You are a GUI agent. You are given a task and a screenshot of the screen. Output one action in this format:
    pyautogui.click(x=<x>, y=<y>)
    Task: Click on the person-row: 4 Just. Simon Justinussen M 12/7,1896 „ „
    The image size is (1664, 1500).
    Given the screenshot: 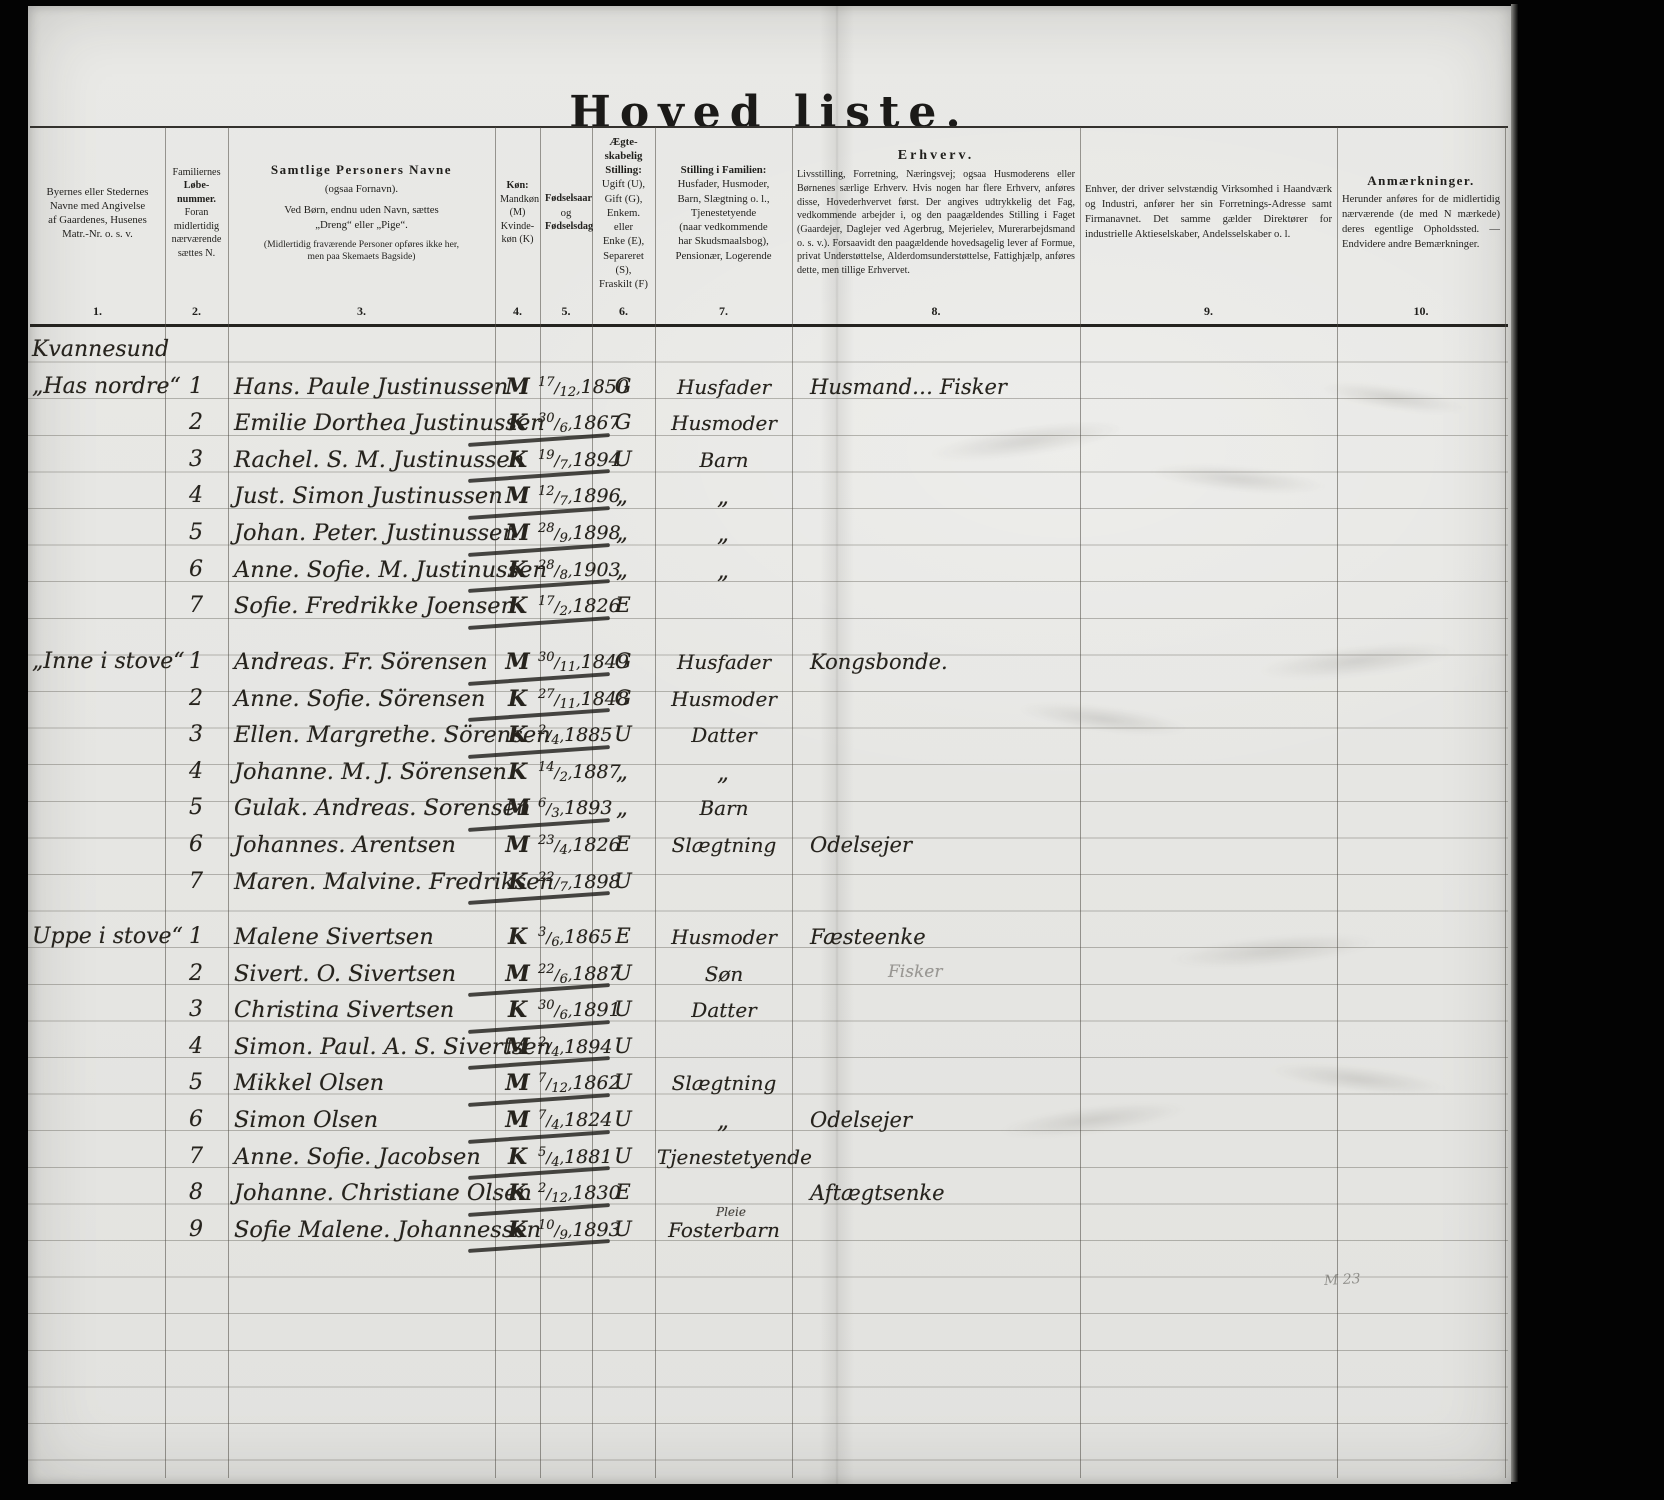 What is the action you would take?
    pyautogui.click(x=768, y=501)
    